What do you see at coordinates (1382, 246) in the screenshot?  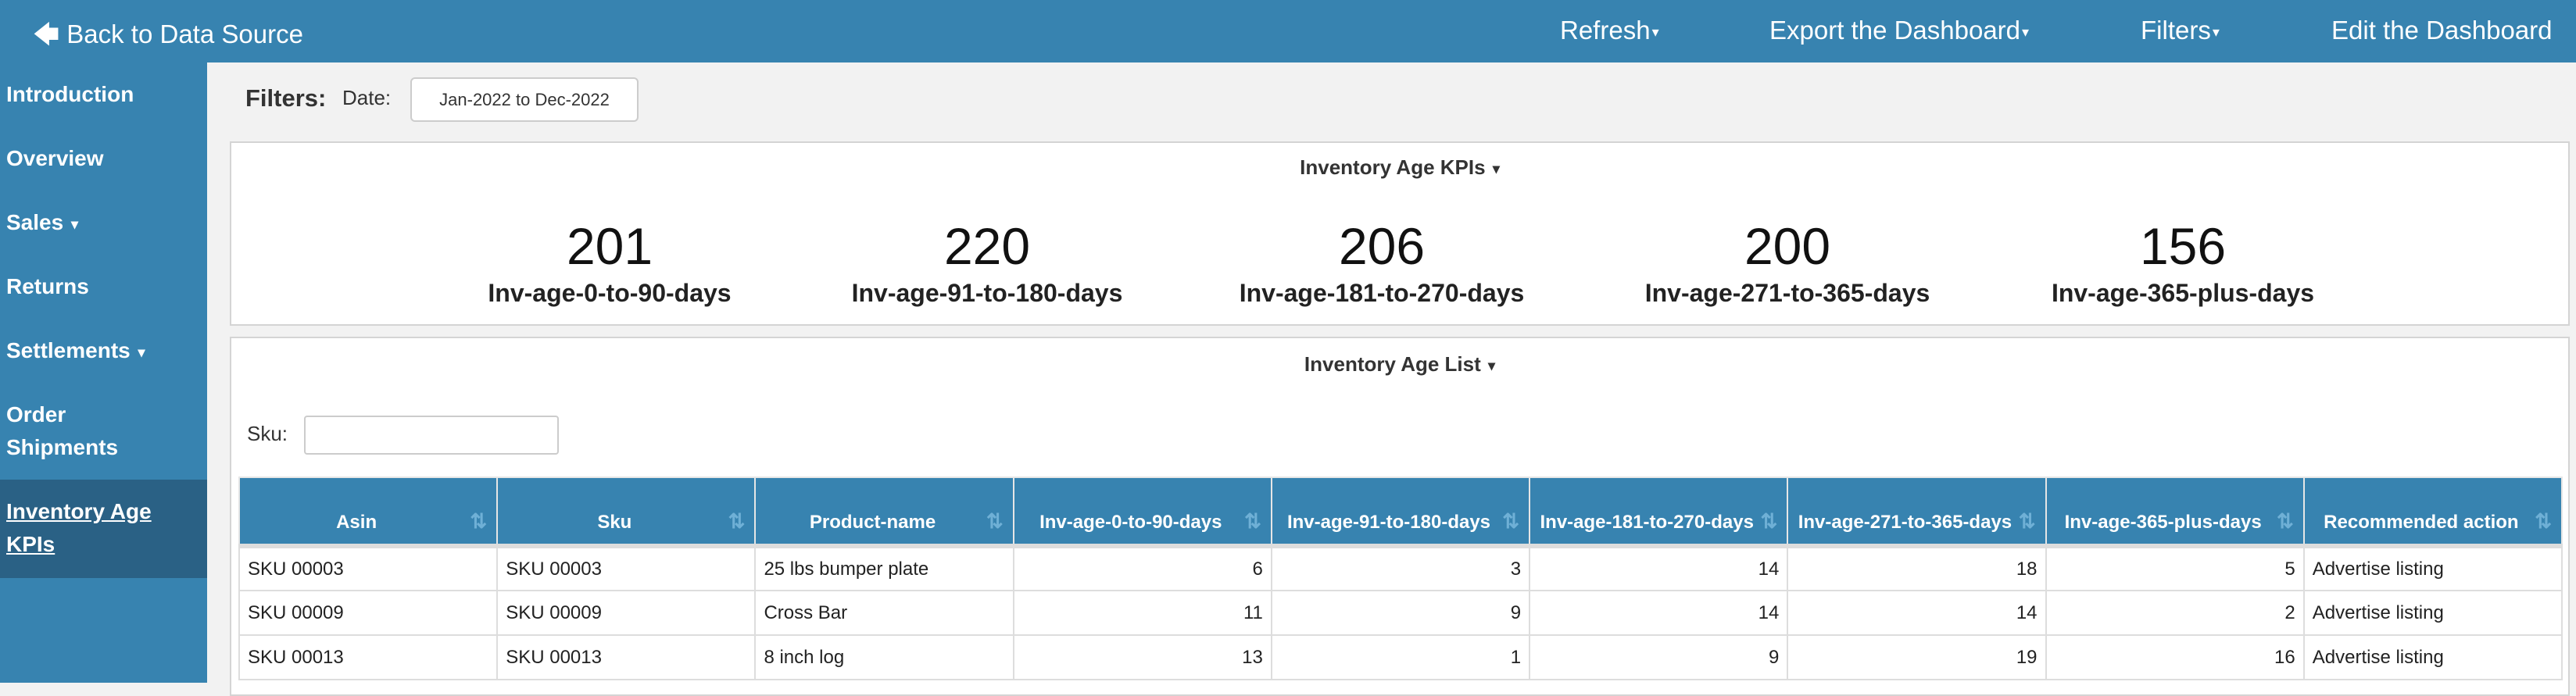 I see `kpi-value: 206` at bounding box center [1382, 246].